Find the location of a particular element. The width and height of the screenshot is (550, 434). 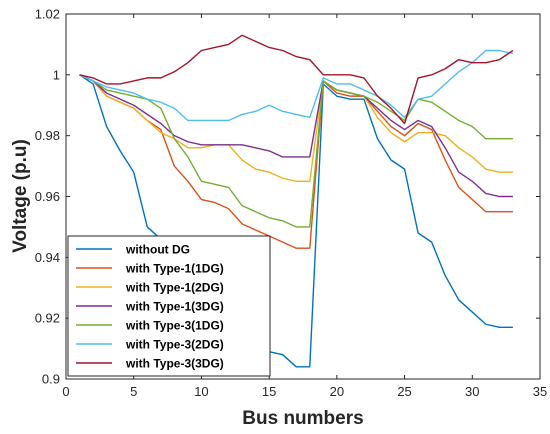

y-tick-label: 0.98 is located at coordinates (47, 135).